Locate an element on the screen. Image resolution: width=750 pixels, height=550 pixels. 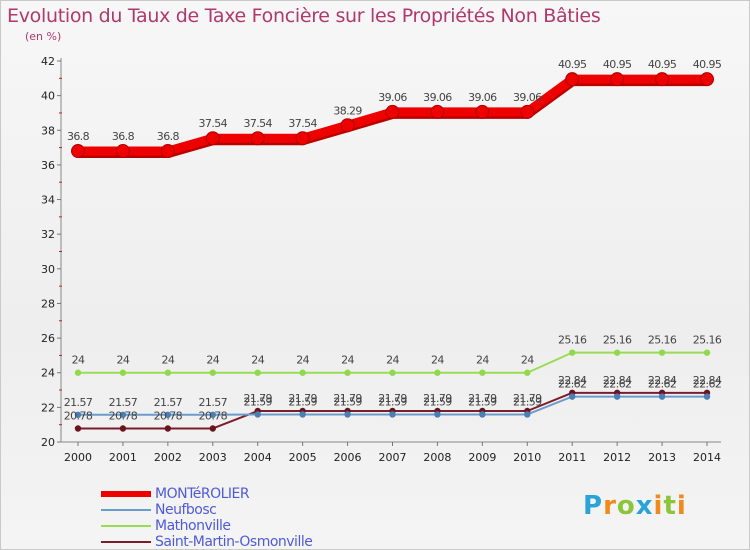
legend-item-0: MONTéROLIER is located at coordinates (206, 494).